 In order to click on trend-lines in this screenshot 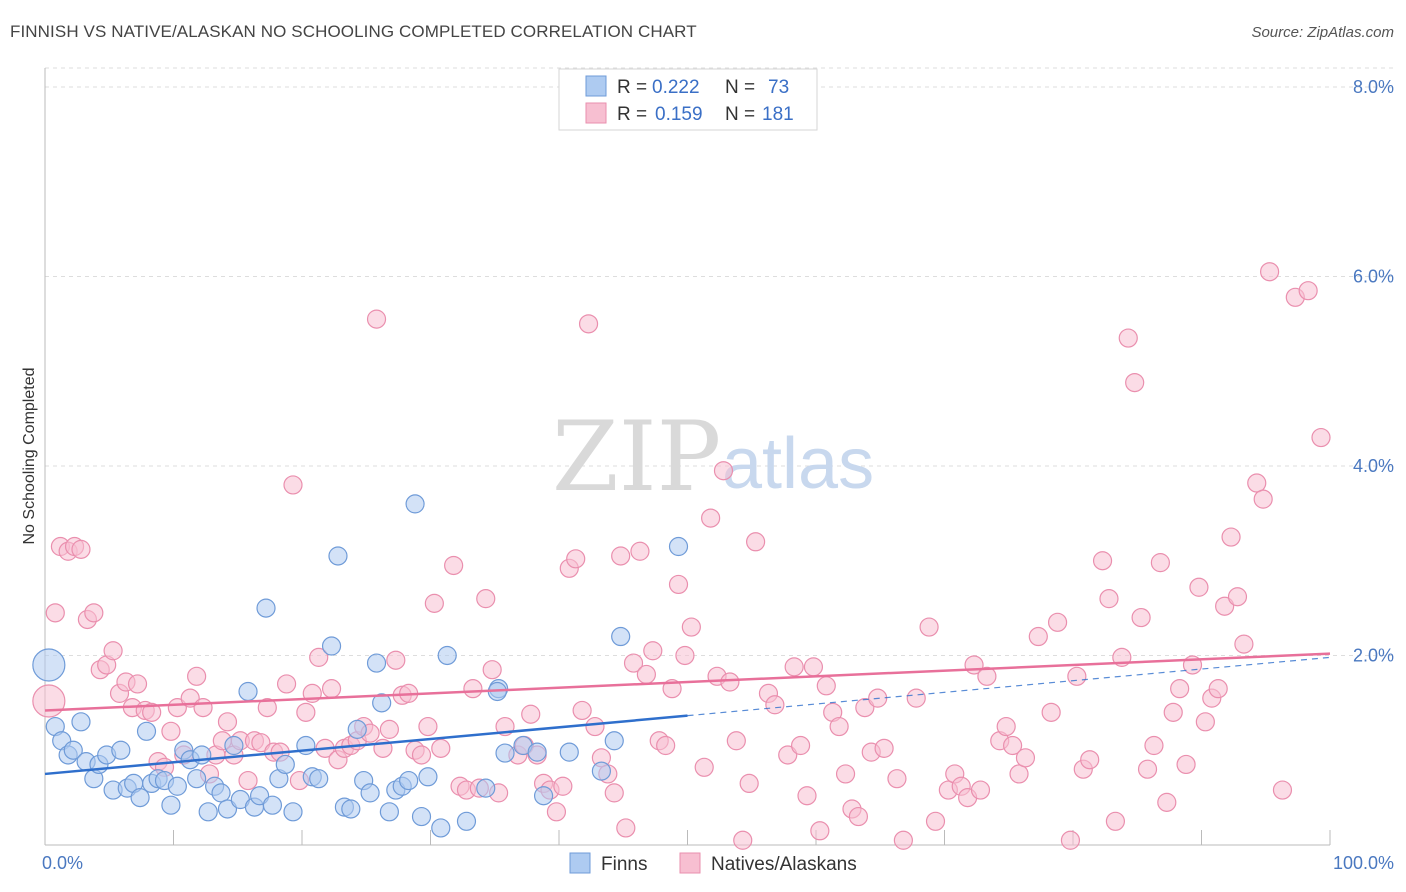, I will do `click(687, 714)`.